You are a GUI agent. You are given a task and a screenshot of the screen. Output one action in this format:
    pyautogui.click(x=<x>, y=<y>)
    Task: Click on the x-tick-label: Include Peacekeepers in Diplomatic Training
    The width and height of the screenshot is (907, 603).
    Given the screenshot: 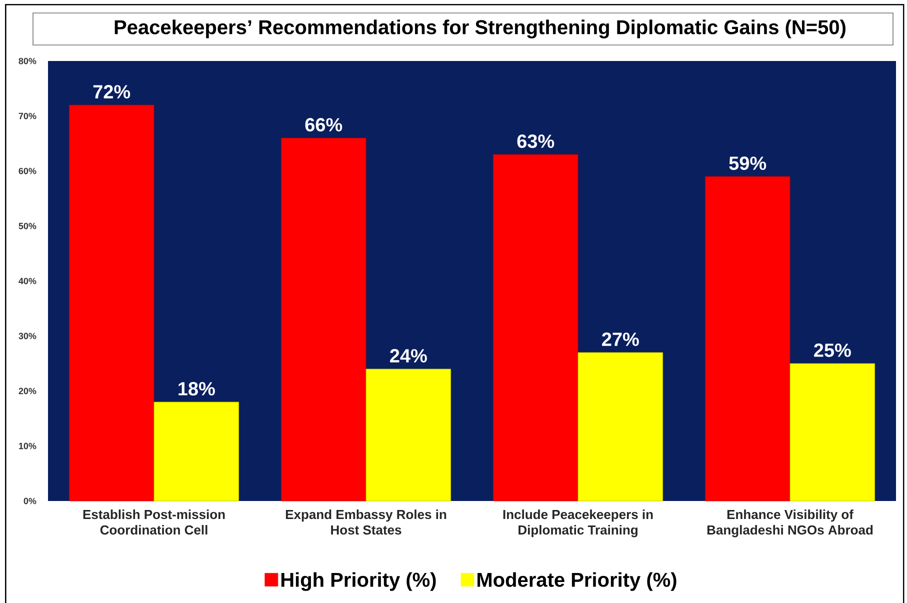 What is the action you would take?
    pyautogui.click(x=578, y=524)
    